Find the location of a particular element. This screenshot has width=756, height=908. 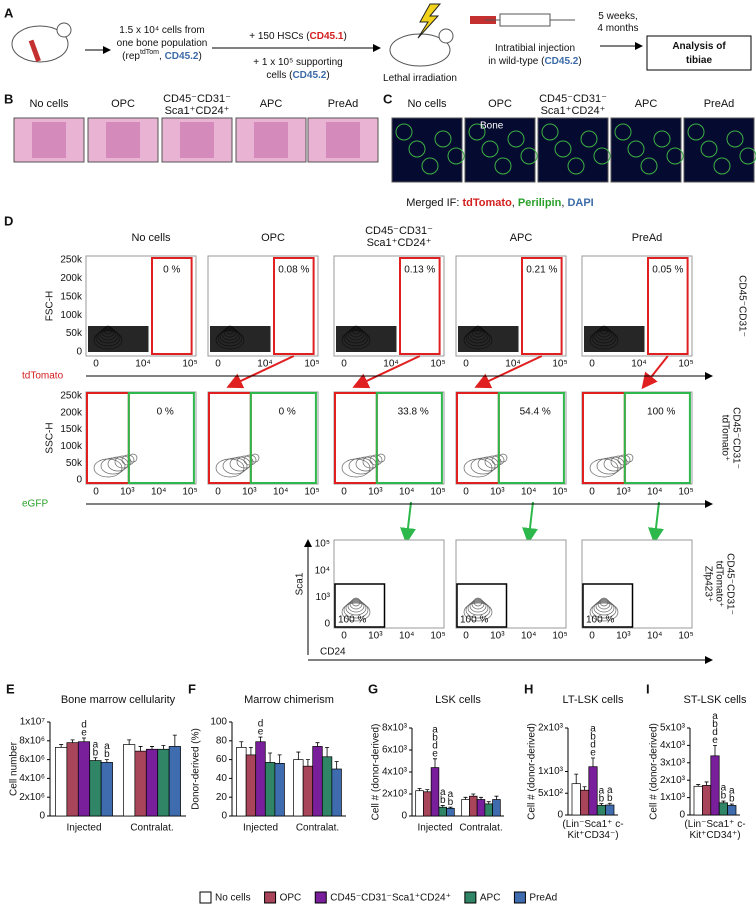

text-segment: 5 weeks, is located at coordinates (617, 16).